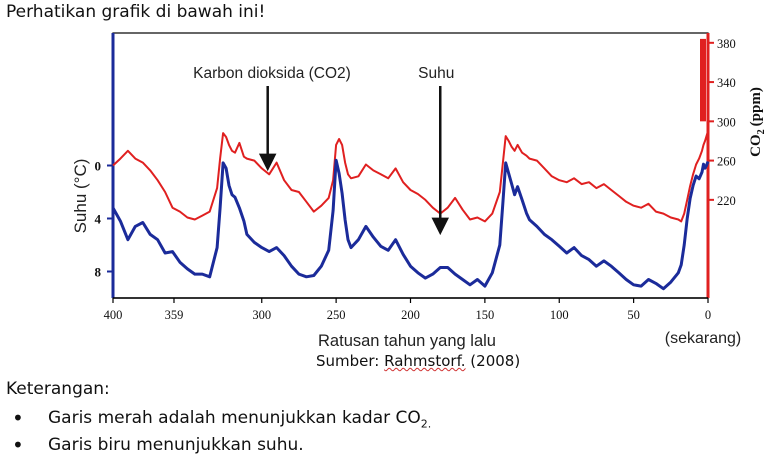 Image resolution: width=781 pixels, height=461 pixels. I want to click on x-tick-label: 359, so click(174, 315).